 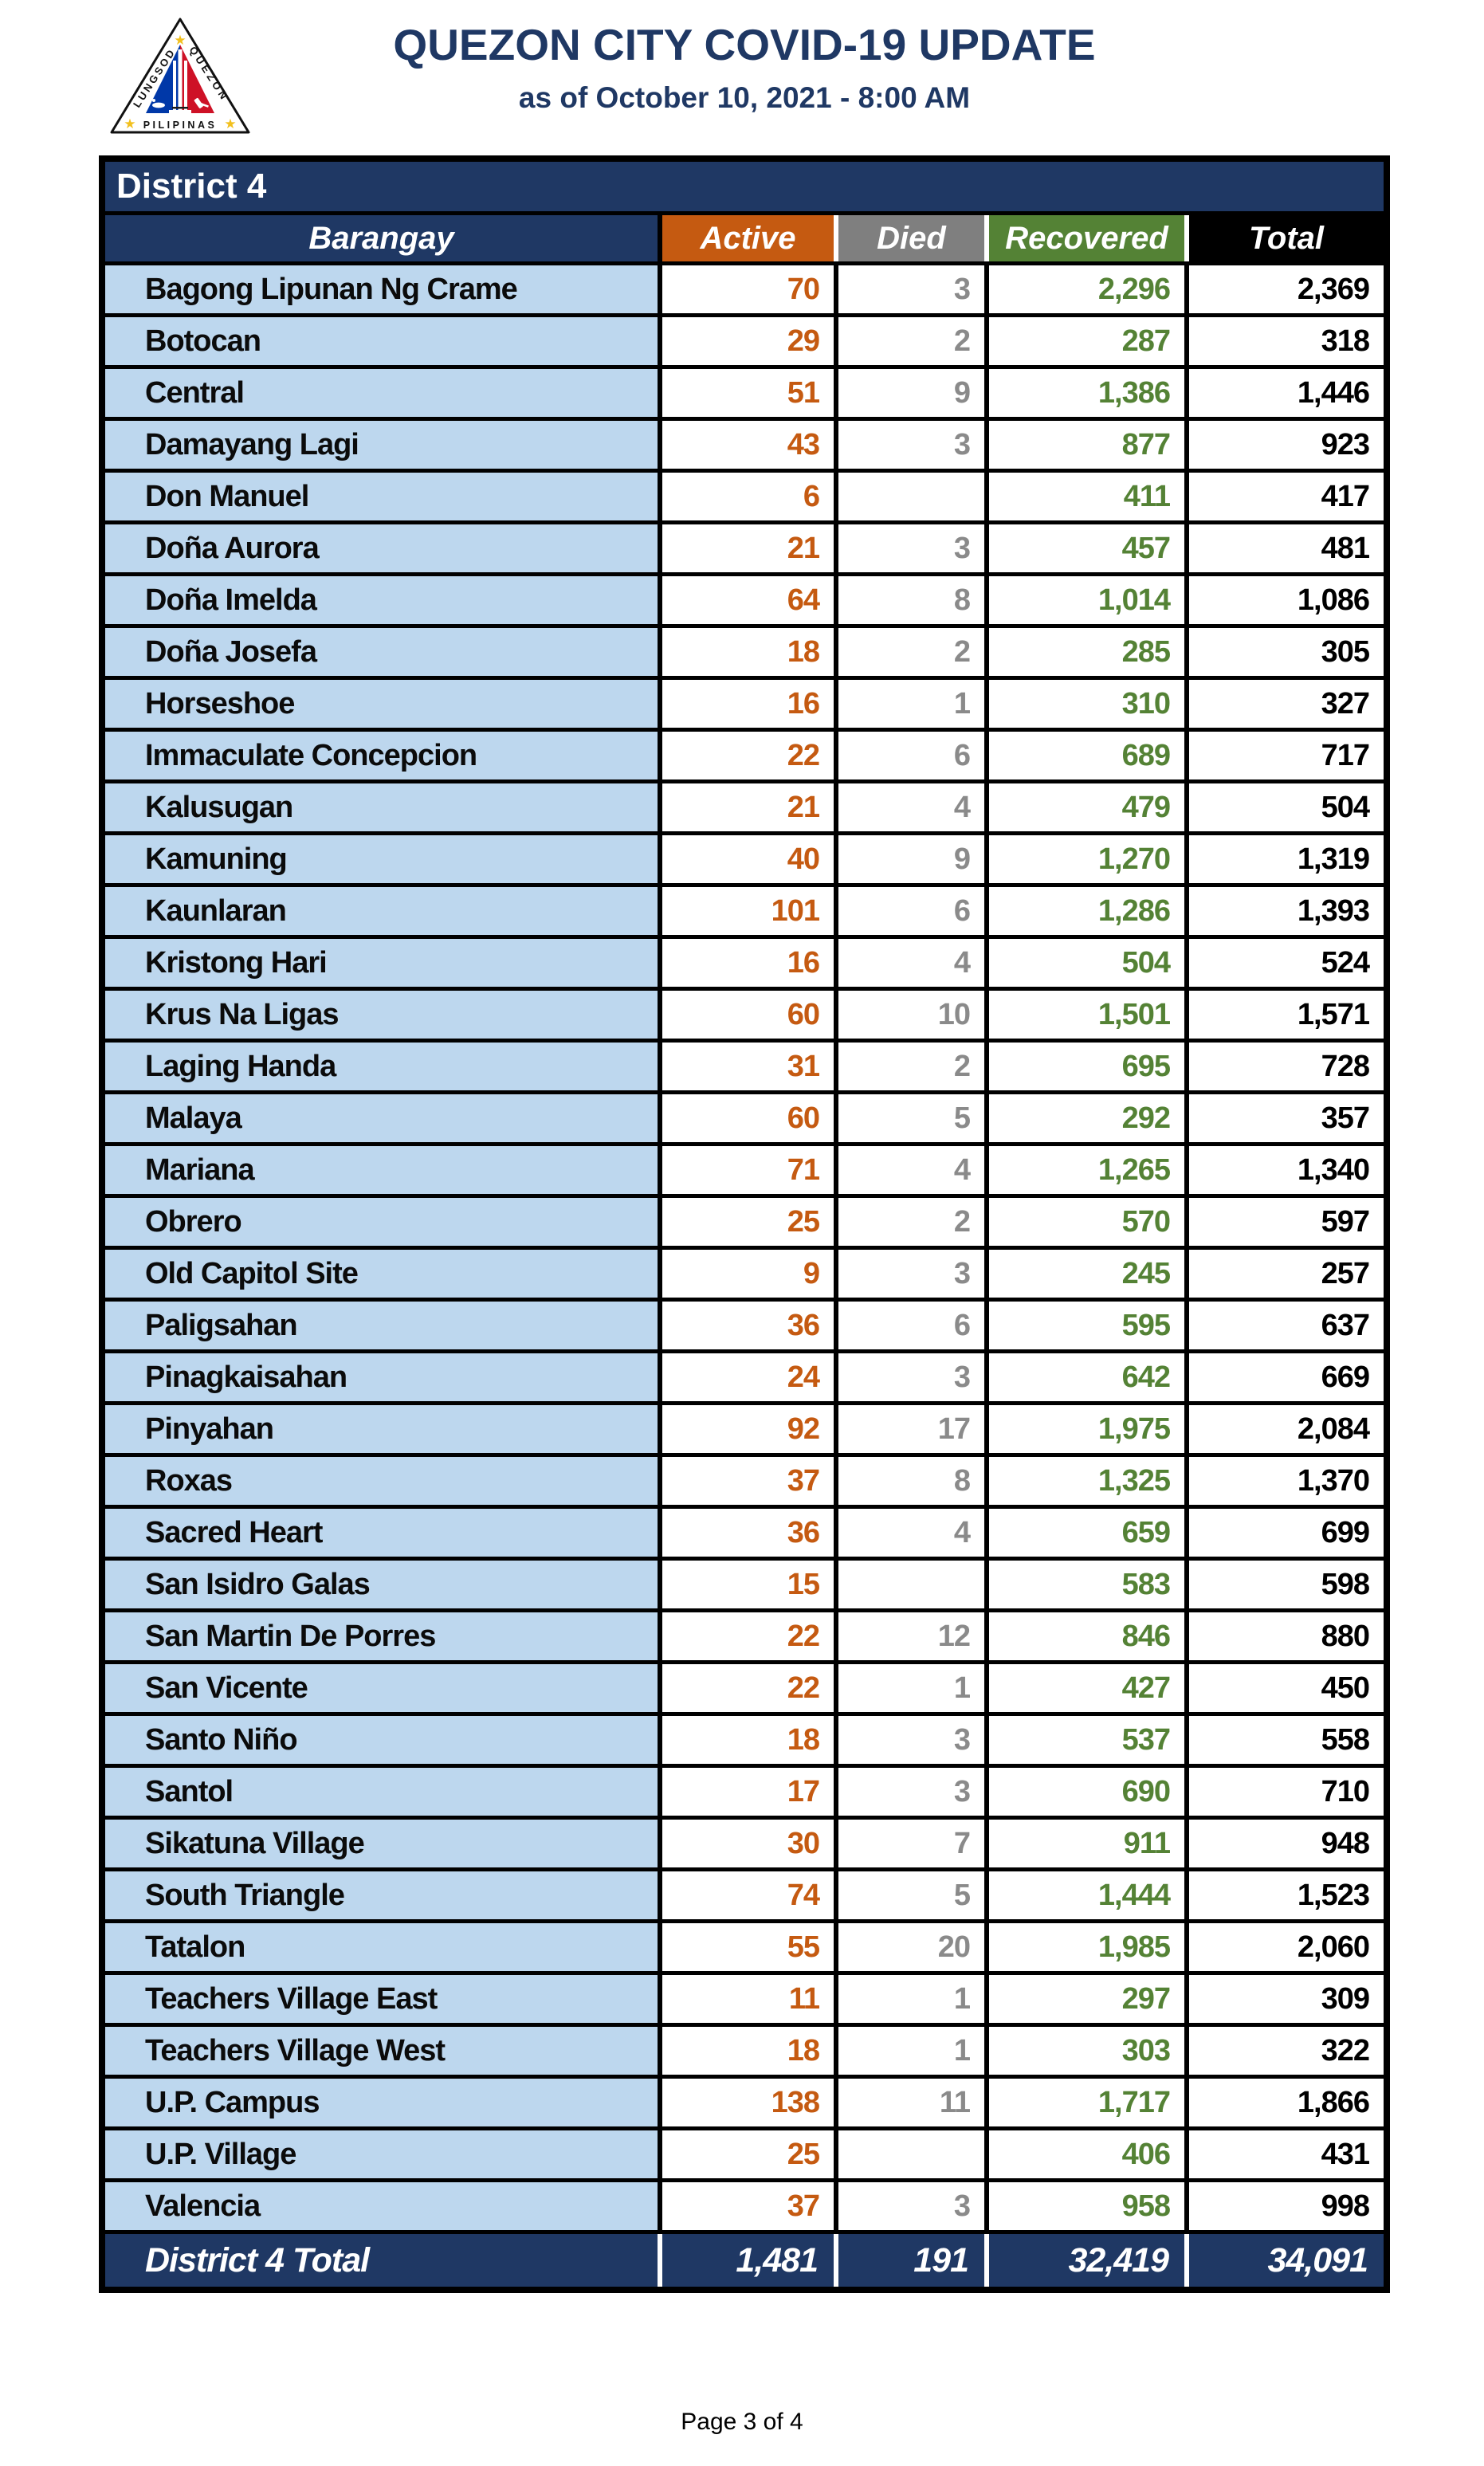 What do you see at coordinates (1084, 704) in the screenshot?
I see `recovered-cell: 310` at bounding box center [1084, 704].